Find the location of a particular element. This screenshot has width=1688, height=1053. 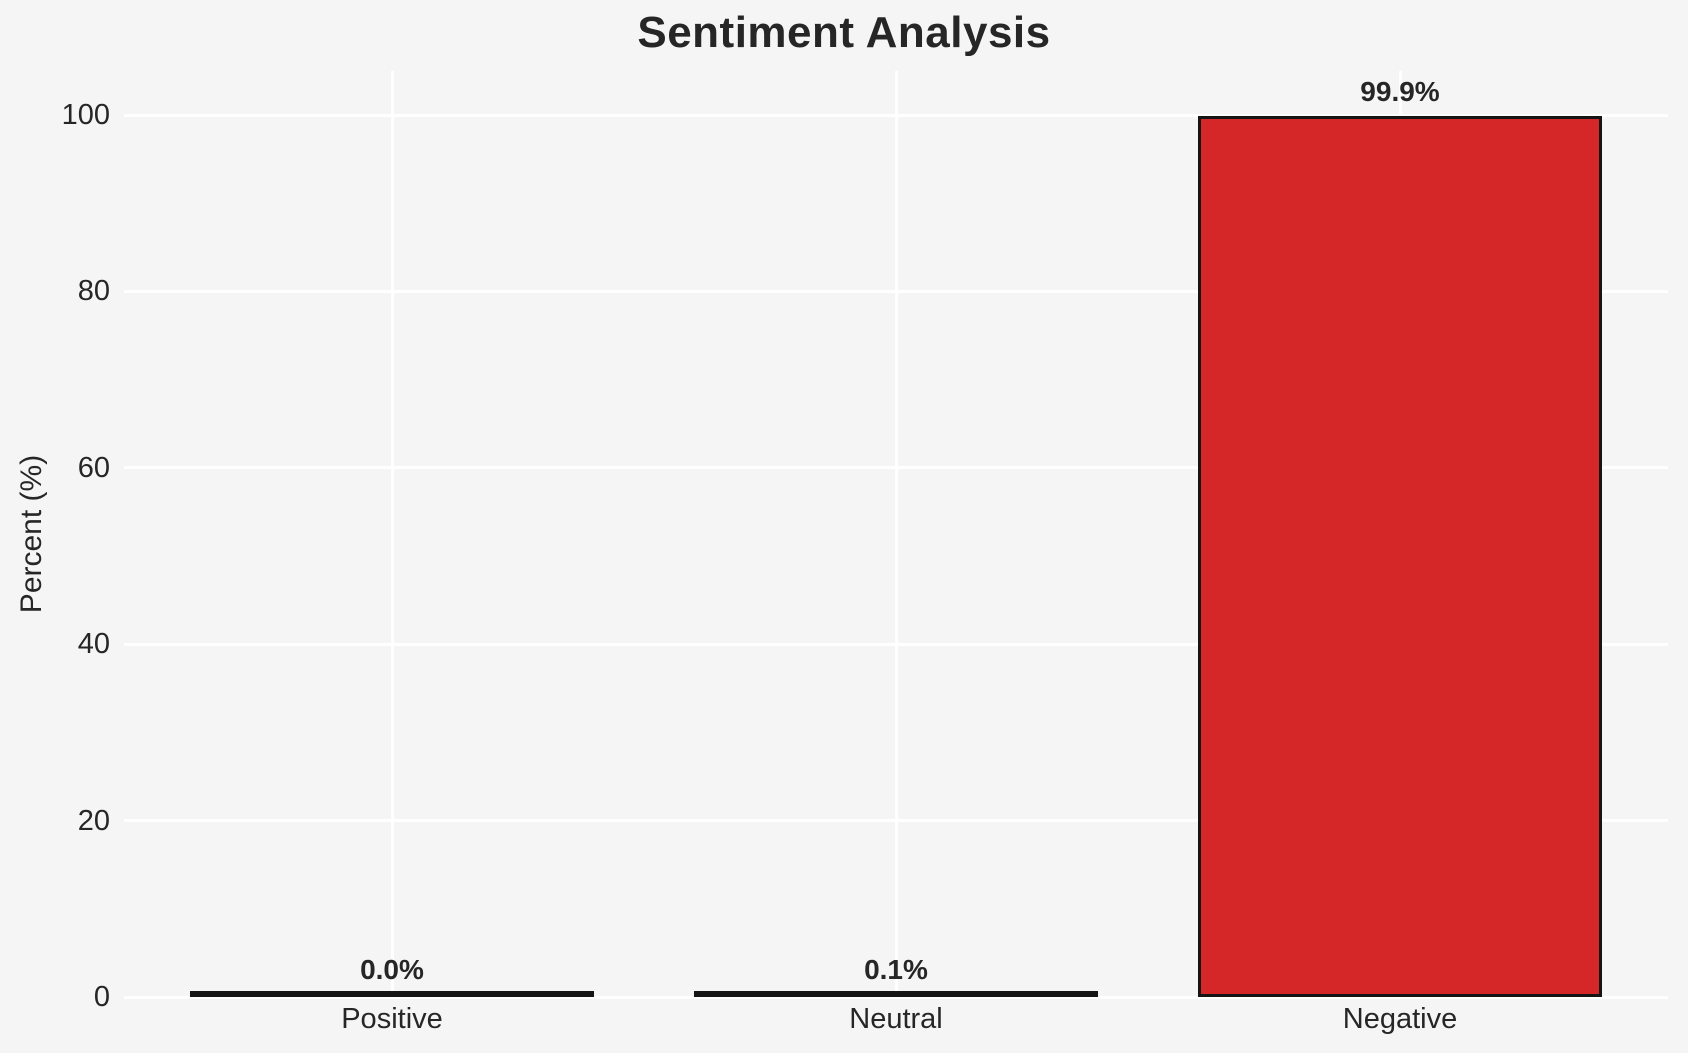

bar-value-label: 99.9% is located at coordinates (1400, 91).